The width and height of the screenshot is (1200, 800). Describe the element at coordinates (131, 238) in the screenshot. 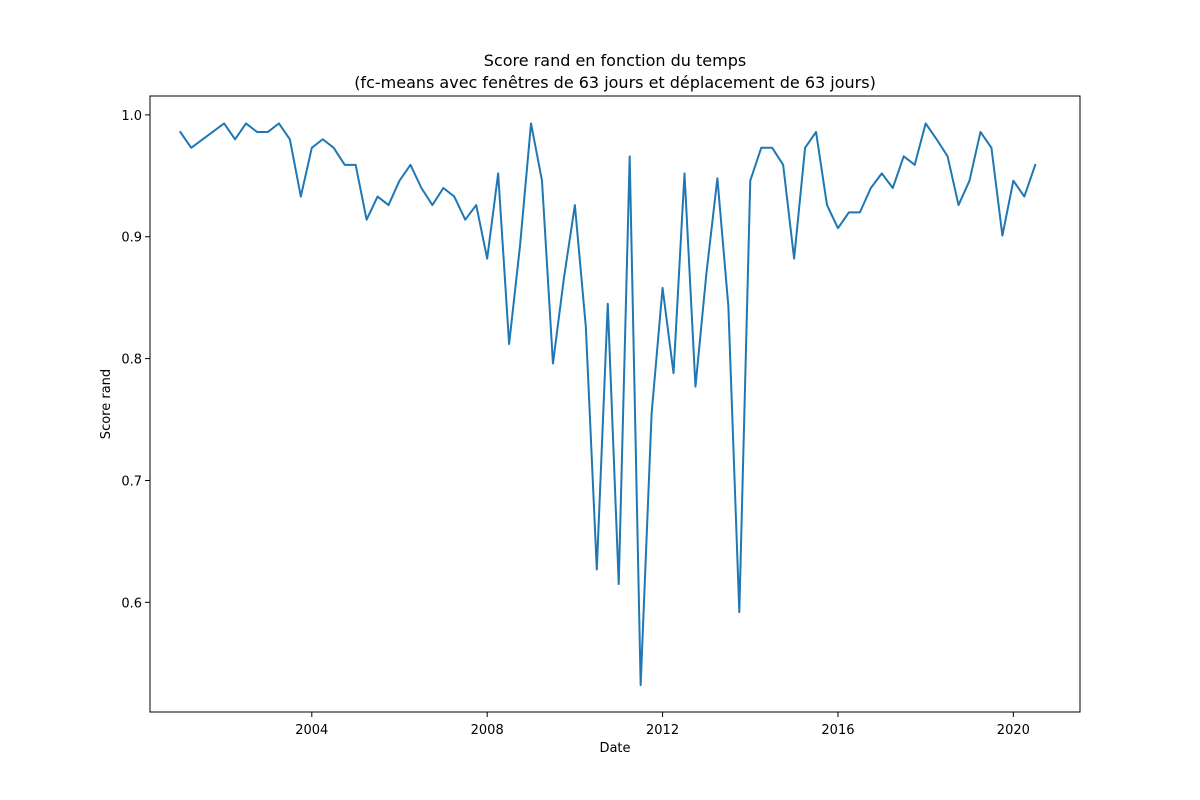

I see `y-tick-label: 0.9` at that location.